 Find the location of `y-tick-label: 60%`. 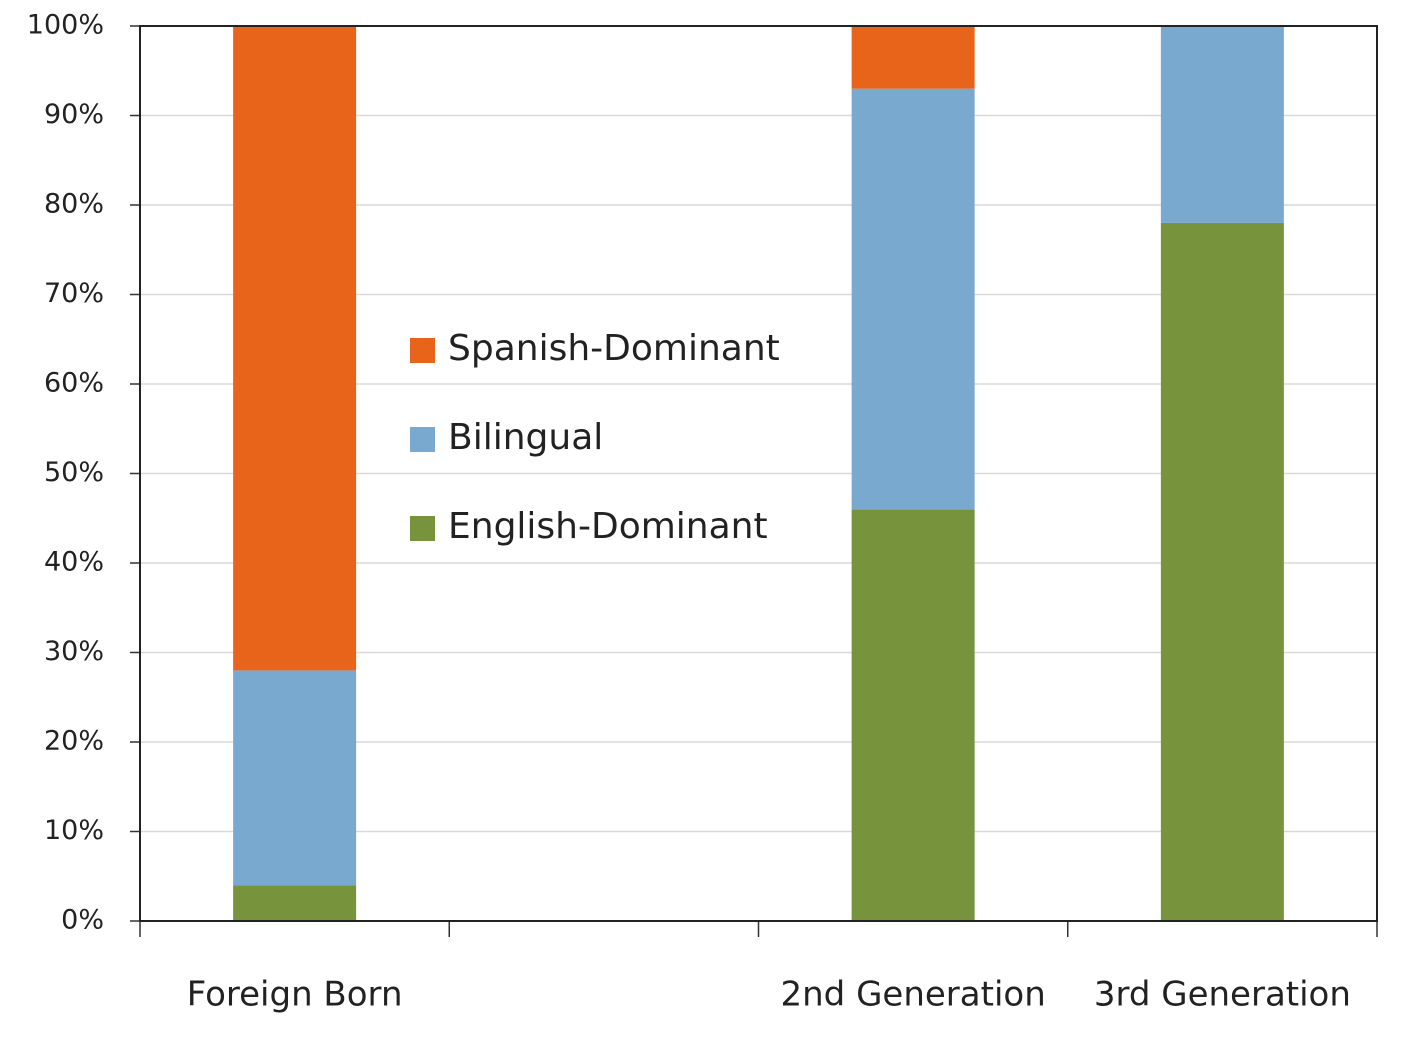

y-tick-label: 60% is located at coordinates (74, 383).